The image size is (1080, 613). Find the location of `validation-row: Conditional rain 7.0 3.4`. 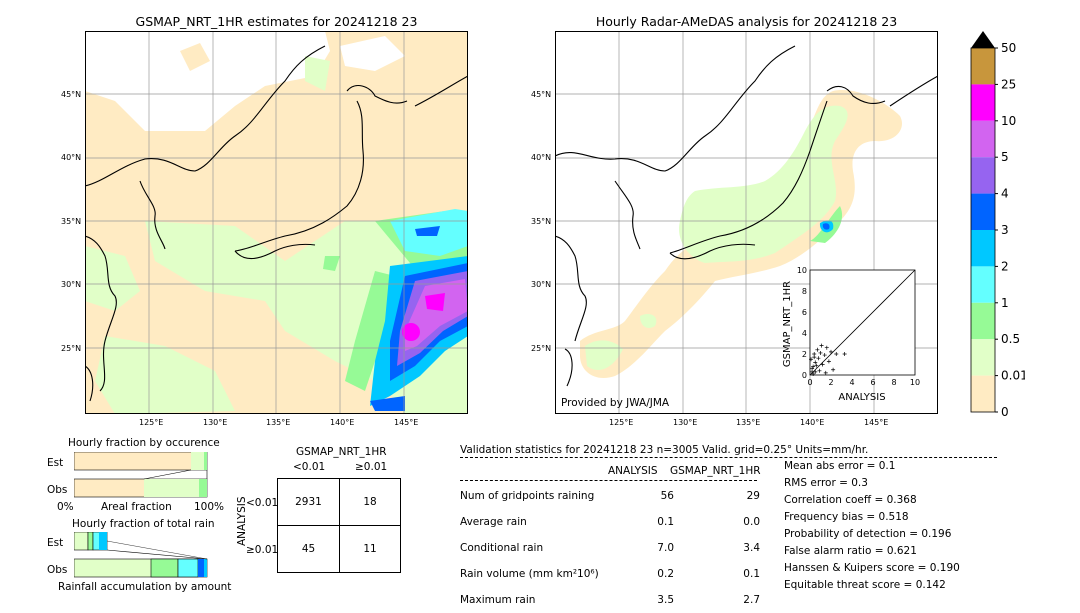

validation-row: Conditional rain 7.0 3.4 is located at coordinates (610, 548).